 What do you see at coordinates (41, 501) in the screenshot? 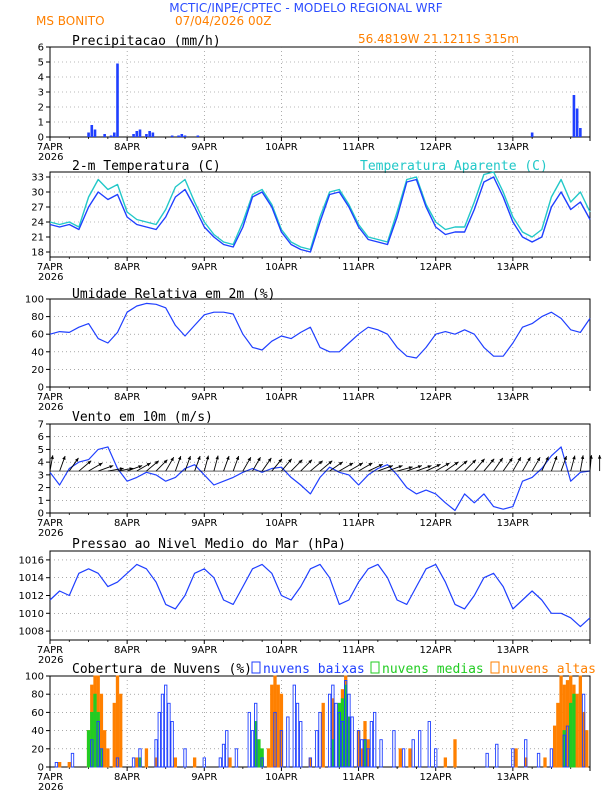
I see `y-tick-label: 1` at bounding box center [41, 501].